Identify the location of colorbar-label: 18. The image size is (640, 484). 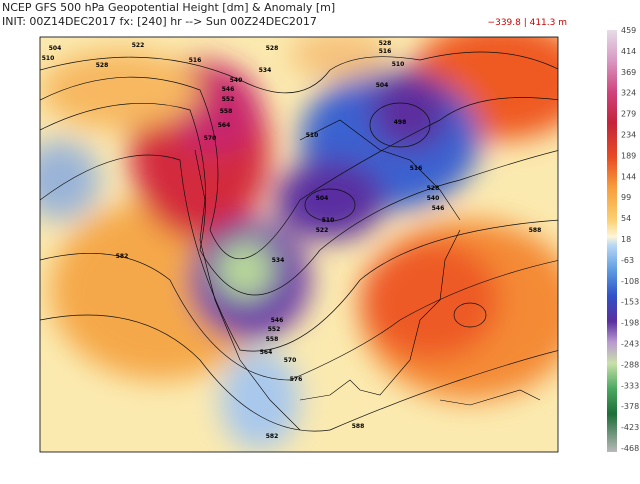
(626, 239).